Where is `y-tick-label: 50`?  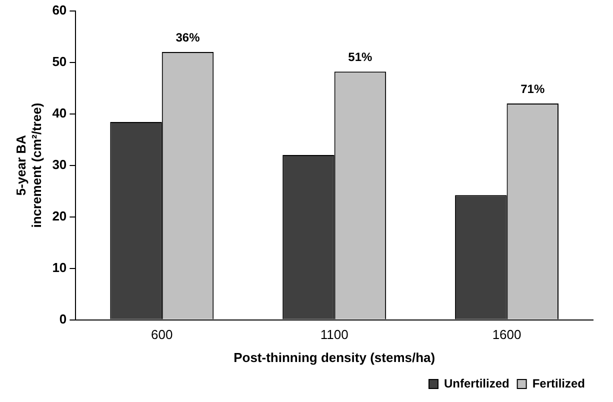
y-tick-label: 50 is located at coordinates (59, 61).